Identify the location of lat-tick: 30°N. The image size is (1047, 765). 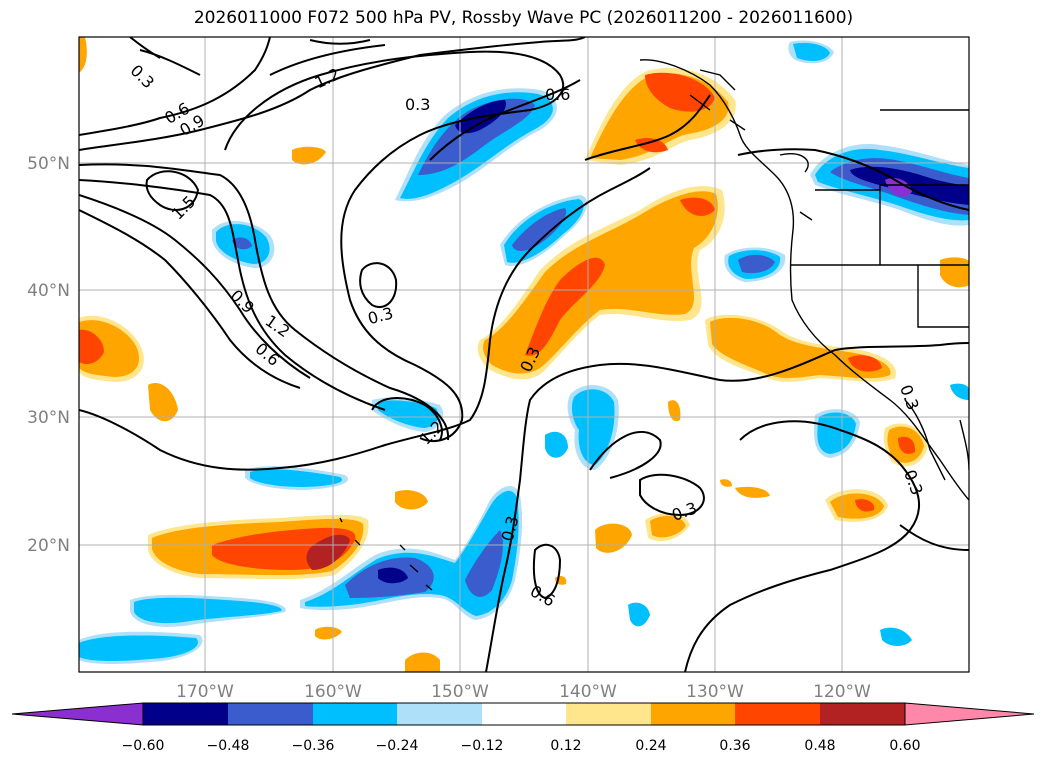
(48, 418).